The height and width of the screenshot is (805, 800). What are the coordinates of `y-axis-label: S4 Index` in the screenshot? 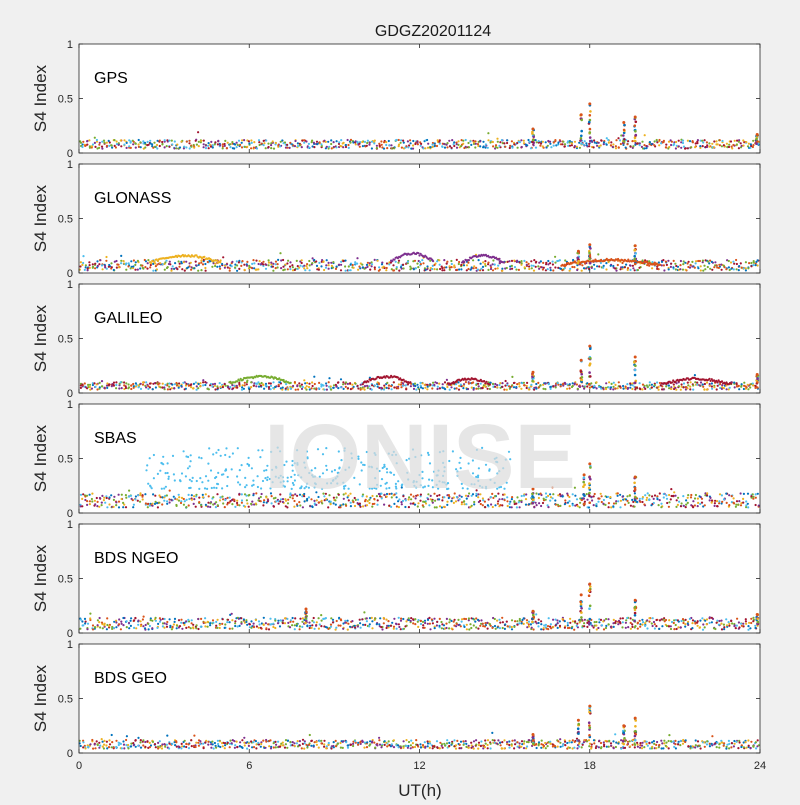 It's located at (40, 218).